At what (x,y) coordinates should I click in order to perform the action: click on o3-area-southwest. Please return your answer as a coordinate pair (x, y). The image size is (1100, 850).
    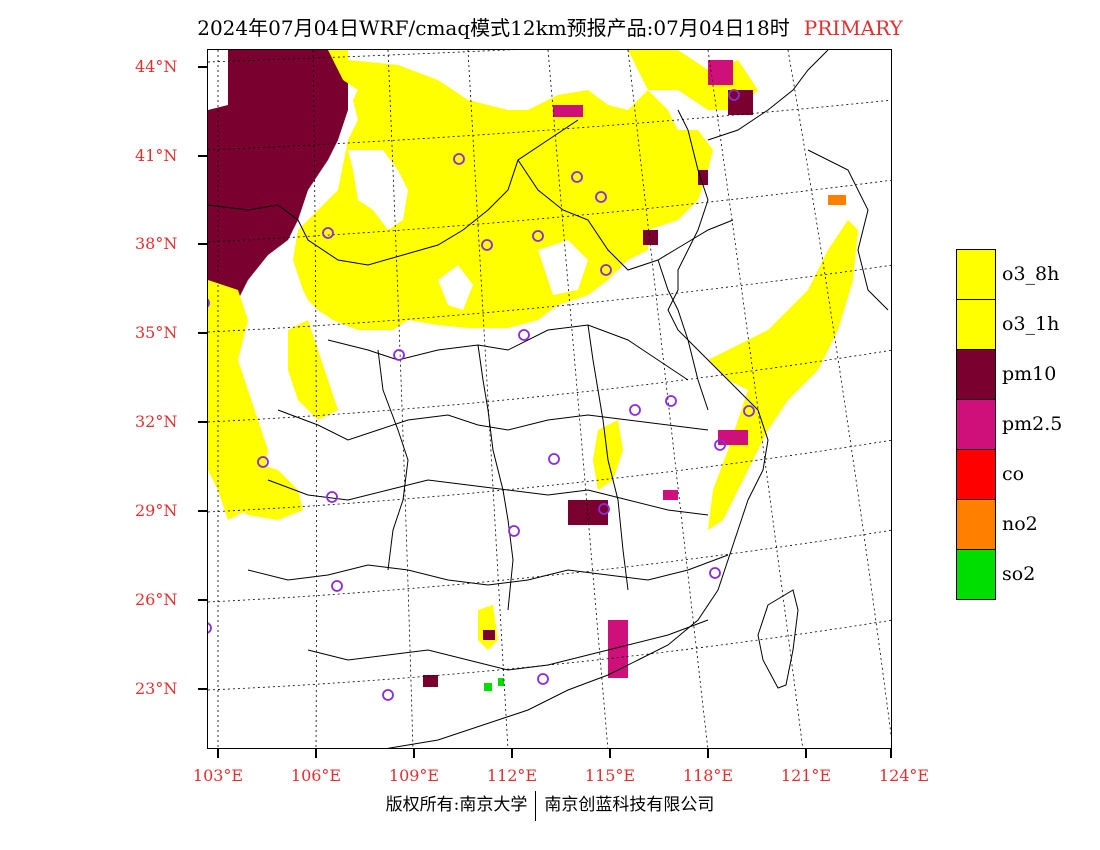
    Looking at the image, I should click on (260, 490).